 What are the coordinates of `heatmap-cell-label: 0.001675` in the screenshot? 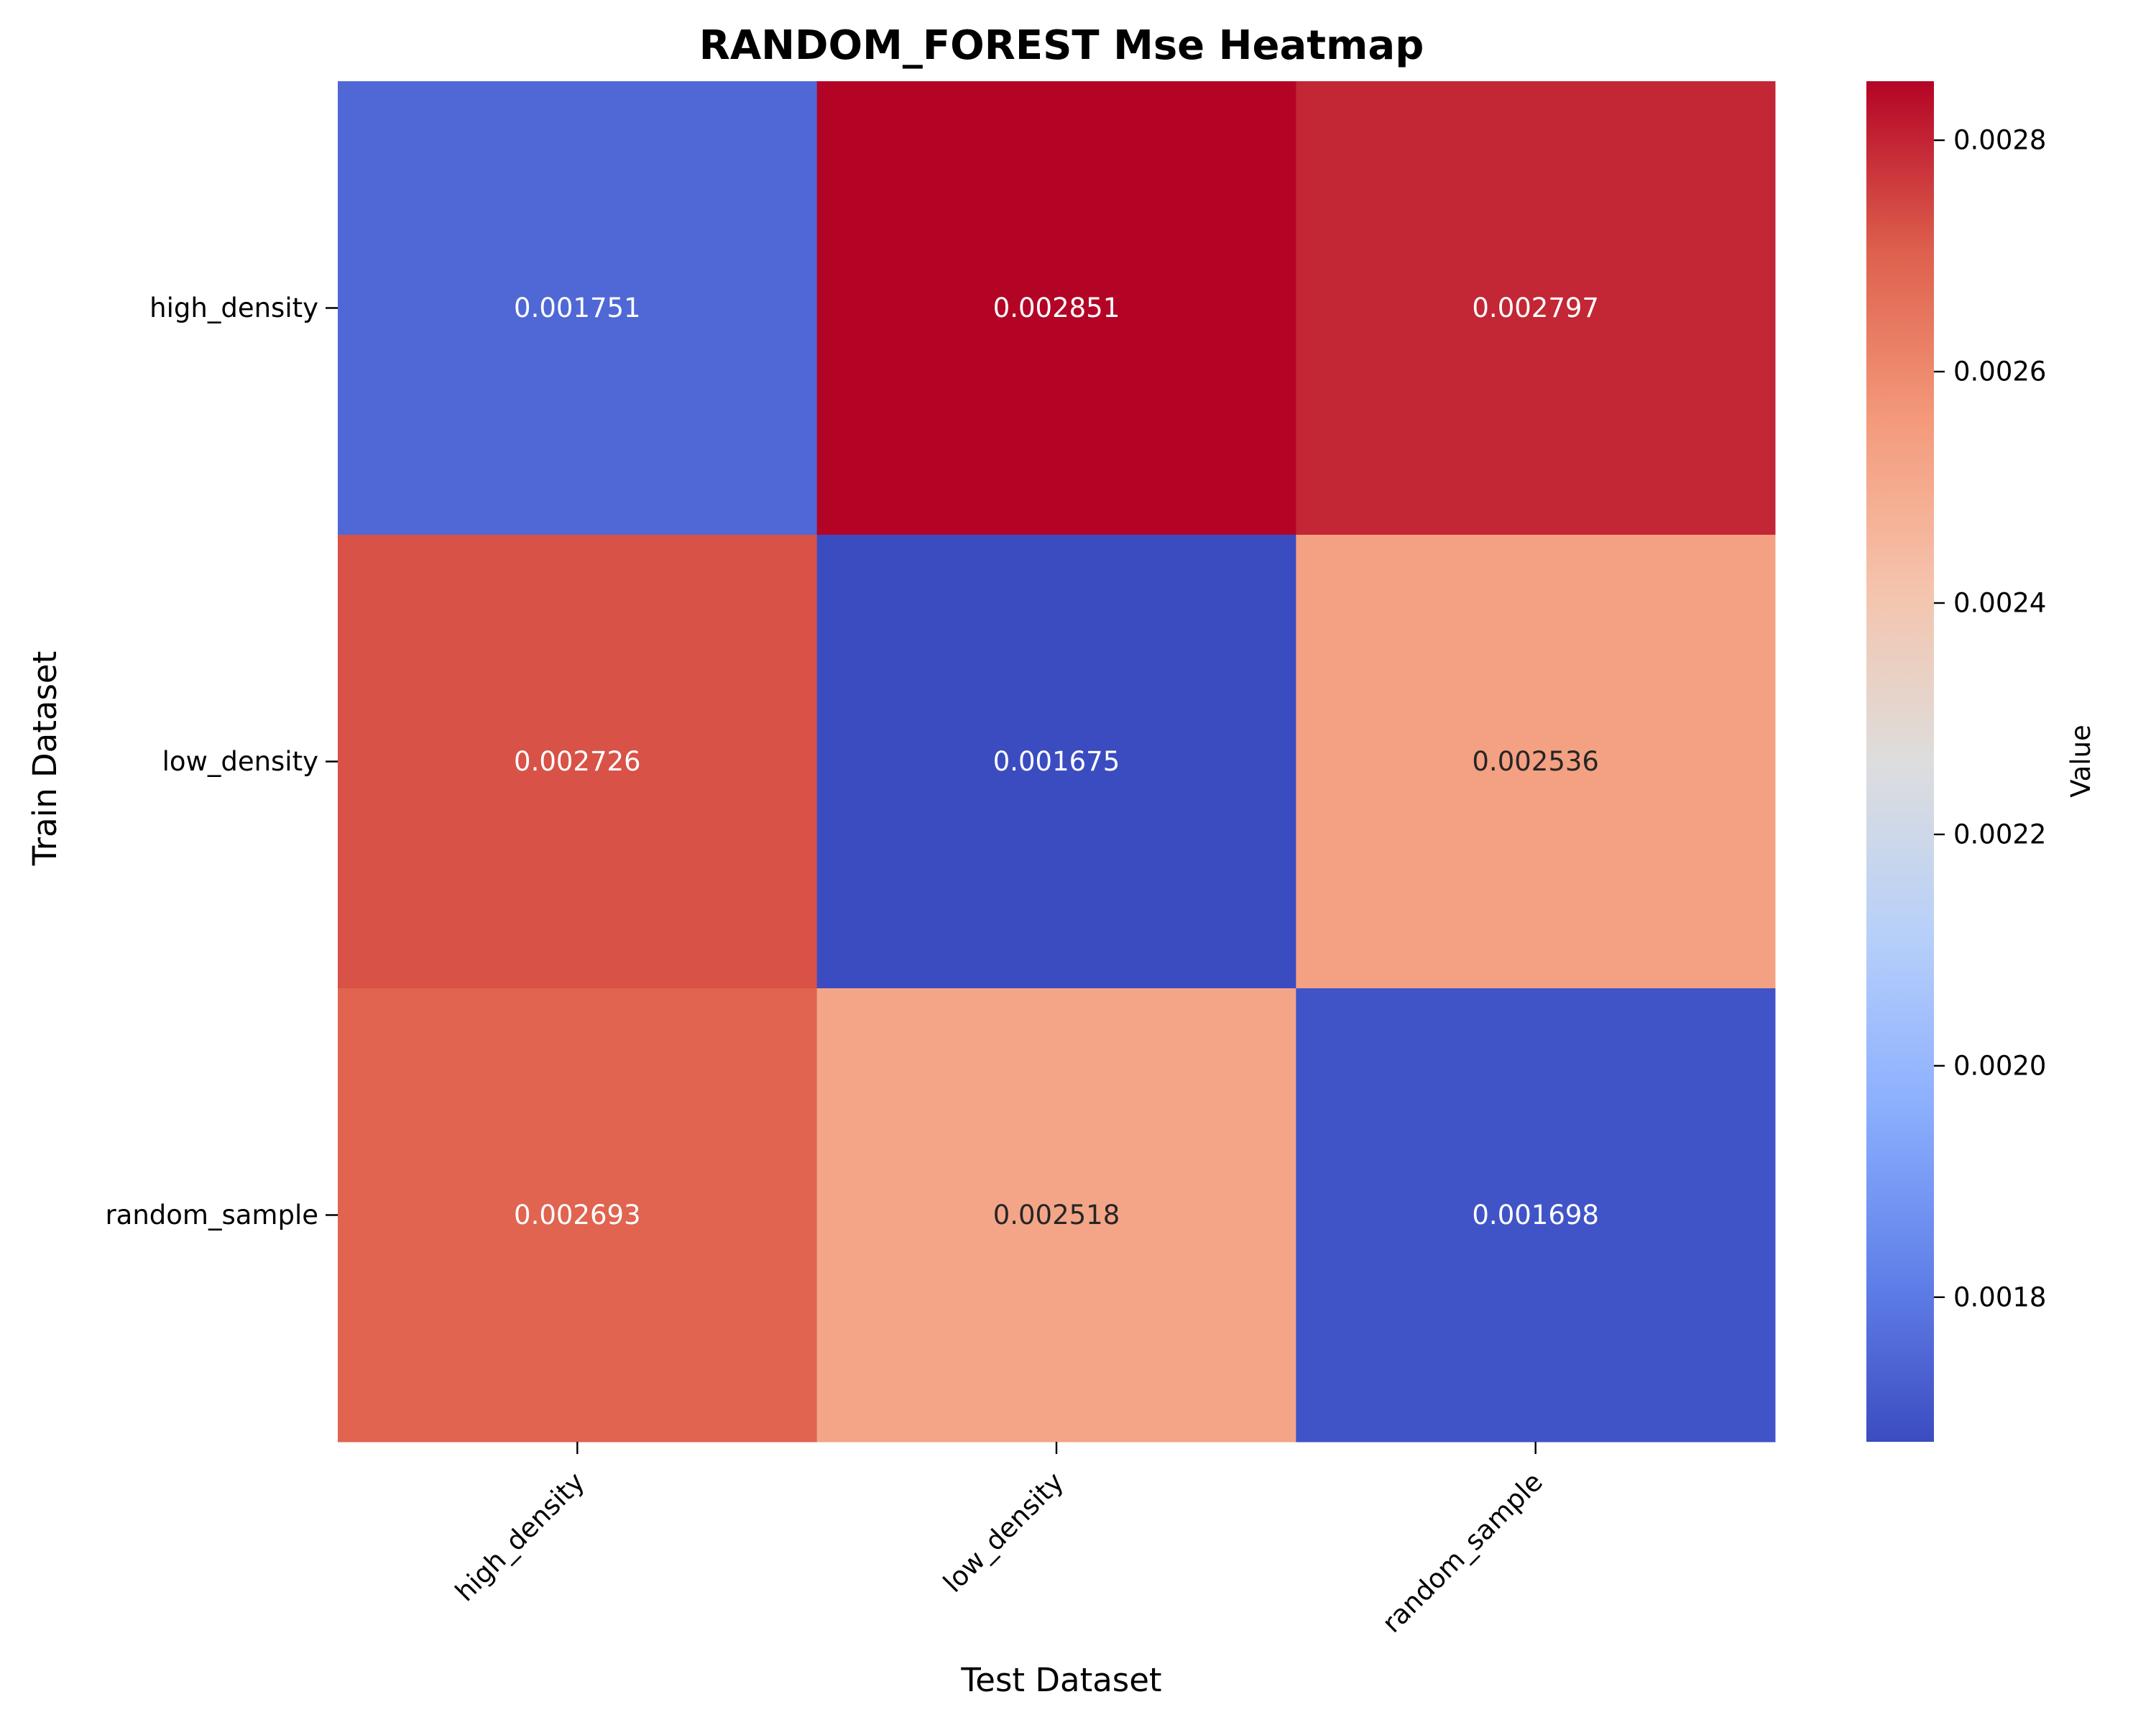 It's located at (1056, 761).